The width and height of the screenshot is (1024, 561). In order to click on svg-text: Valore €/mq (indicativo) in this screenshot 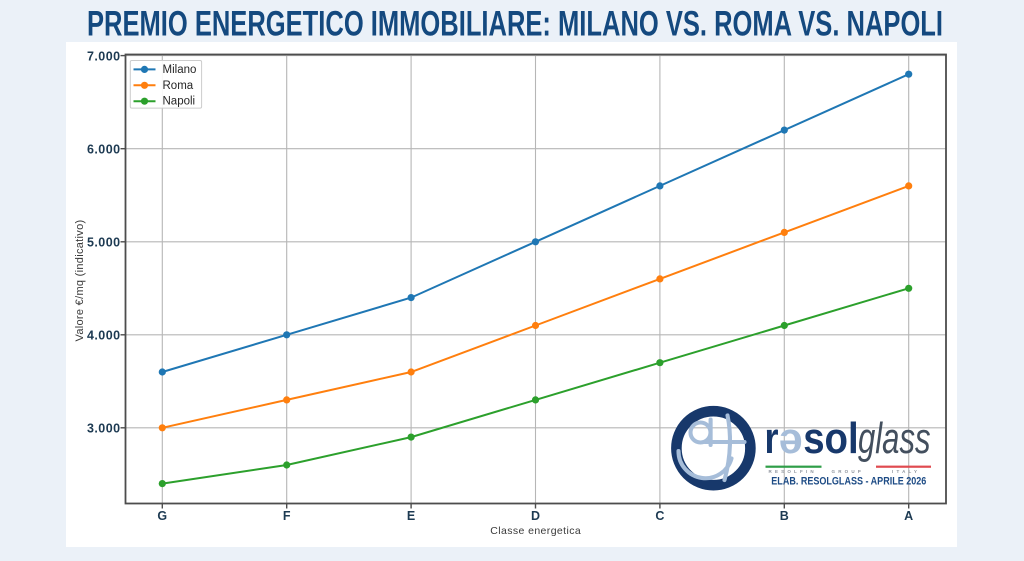, I will do `click(80, 281)`.